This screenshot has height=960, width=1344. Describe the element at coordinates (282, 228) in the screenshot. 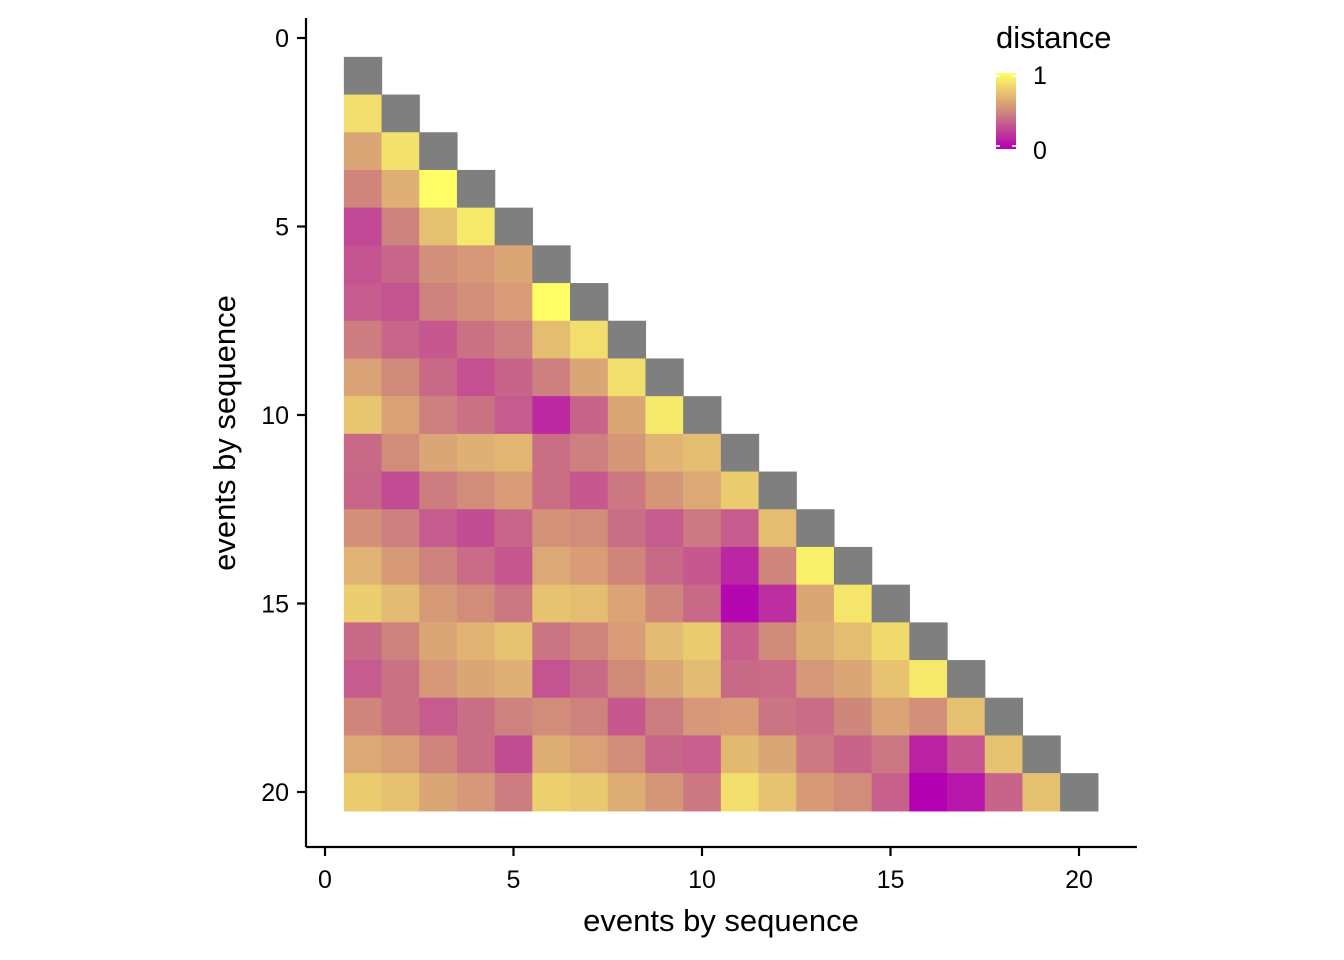

I see `y-tick-label: 5` at that location.